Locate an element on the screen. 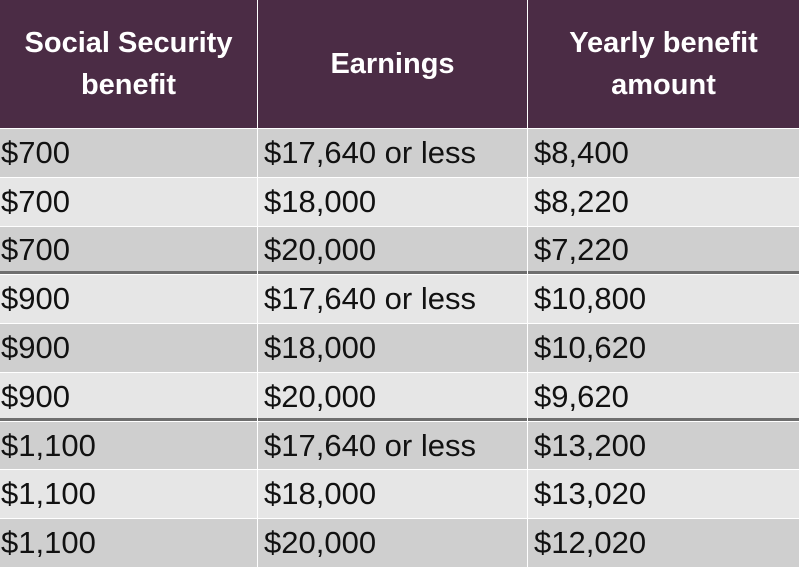 The image size is (799, 567). table-cell: $13,020 is located at coordinates (663, 494).